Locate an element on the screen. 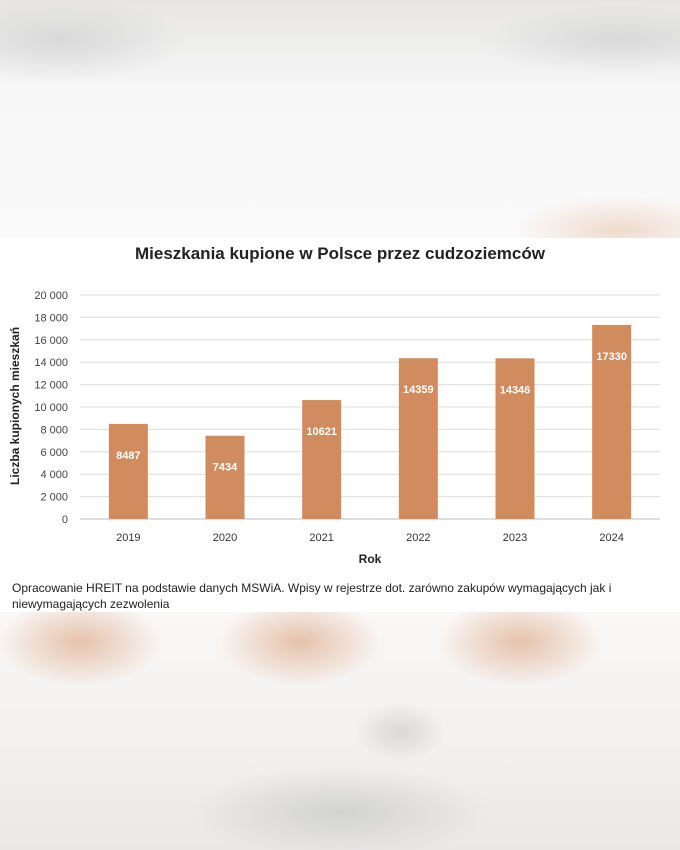 Image resolution: width=680 pixels, height=850 pixels. y-tick-label: 12 000 is located at coordinates (51, 386).